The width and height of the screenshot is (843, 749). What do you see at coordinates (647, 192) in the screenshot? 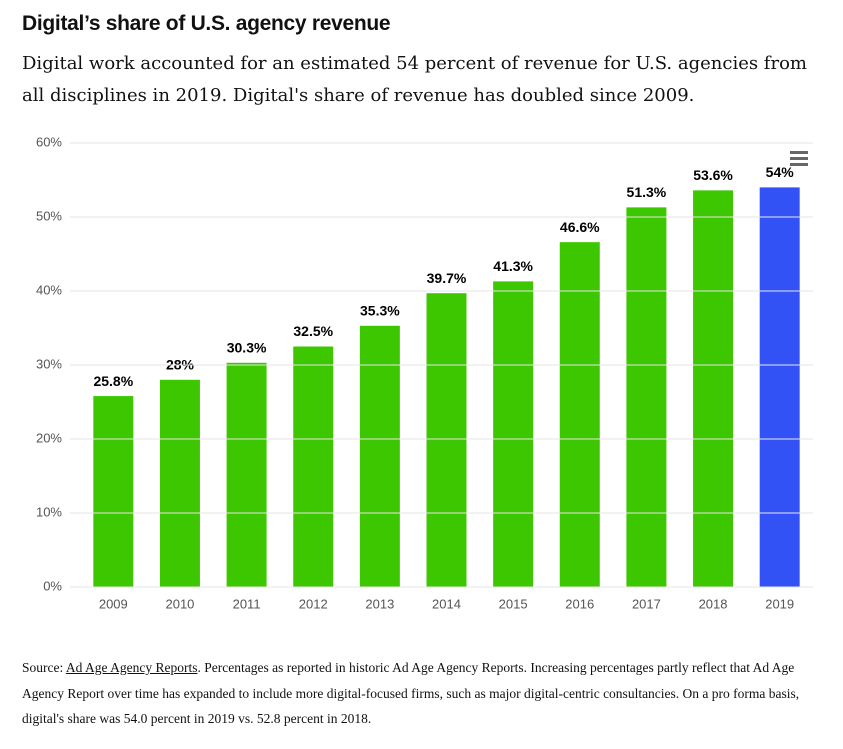
I see `value-label: 51.3%` at bounding box center [647, 192].